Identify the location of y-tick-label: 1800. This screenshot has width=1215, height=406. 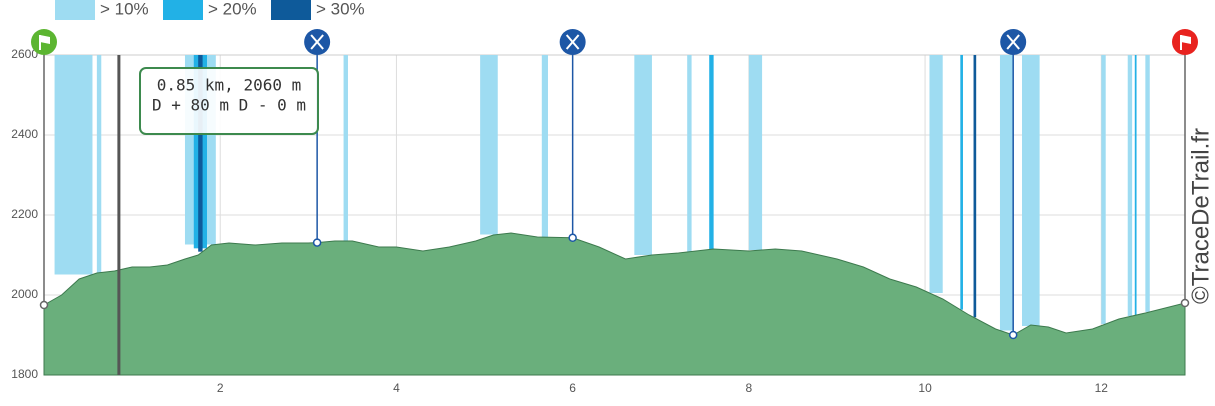
(24, 374).